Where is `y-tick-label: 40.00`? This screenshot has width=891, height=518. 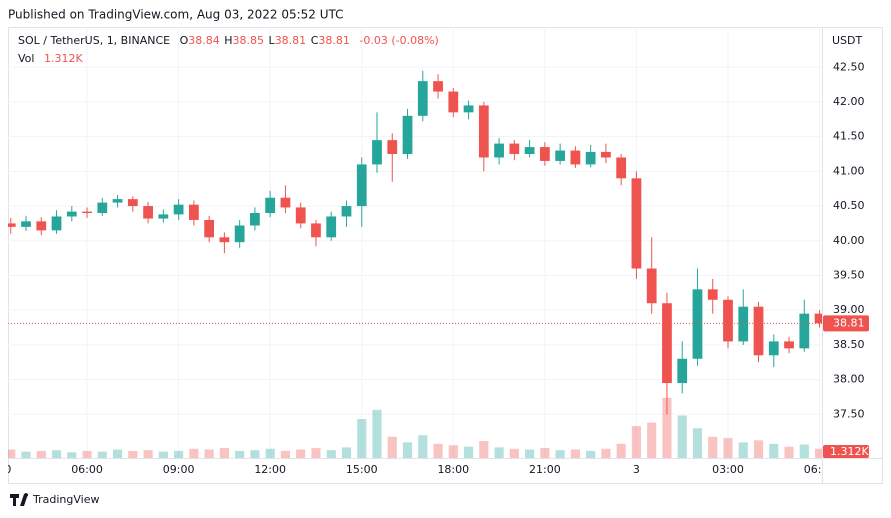
y-tick-label: 40.00 is located at coordinates (849, 240).